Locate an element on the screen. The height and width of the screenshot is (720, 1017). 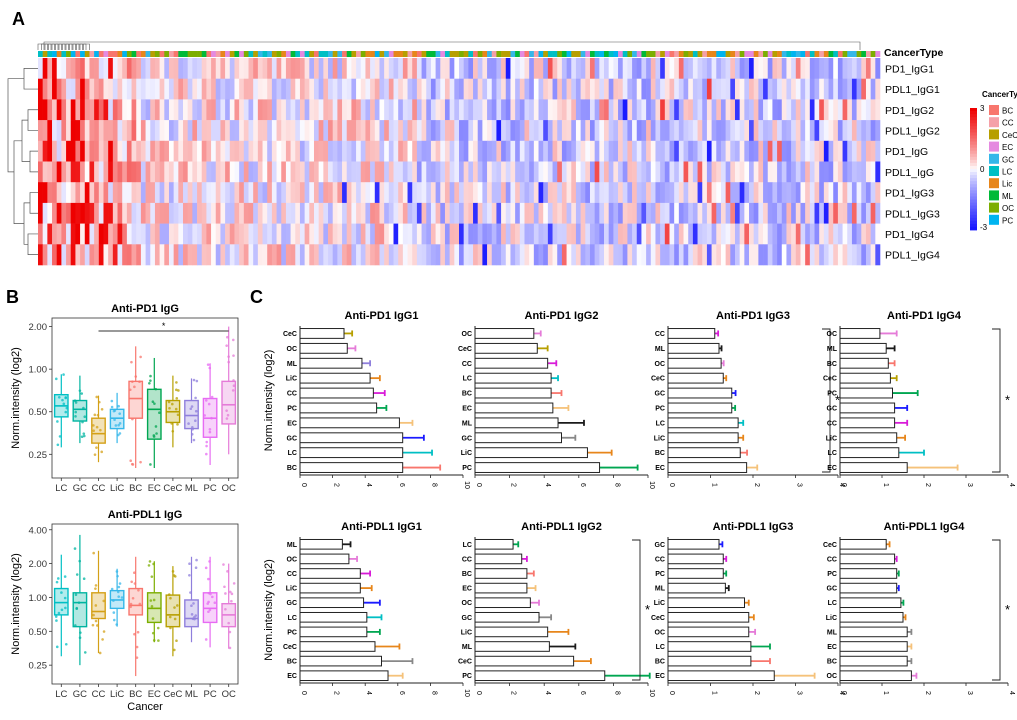
x-tick-label: 8 is located at coordinates (616, 485).